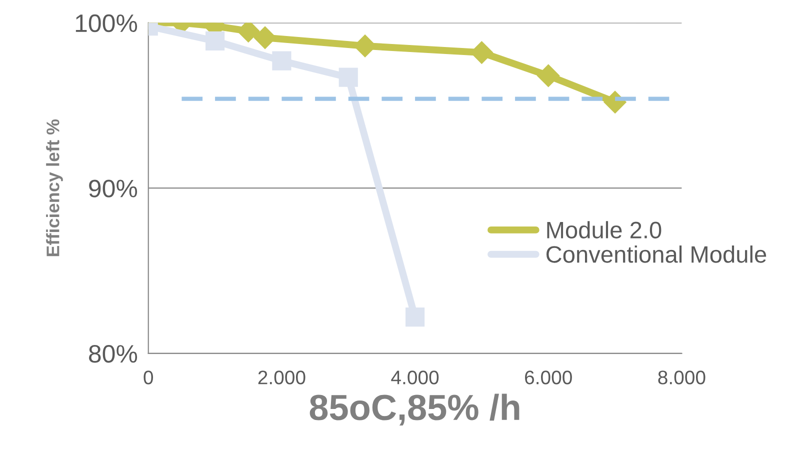 The image size is (802, 456). Describe the element at coordinates (149, 377) in the screenshot. I see `x-tick-label: 0` at that location.